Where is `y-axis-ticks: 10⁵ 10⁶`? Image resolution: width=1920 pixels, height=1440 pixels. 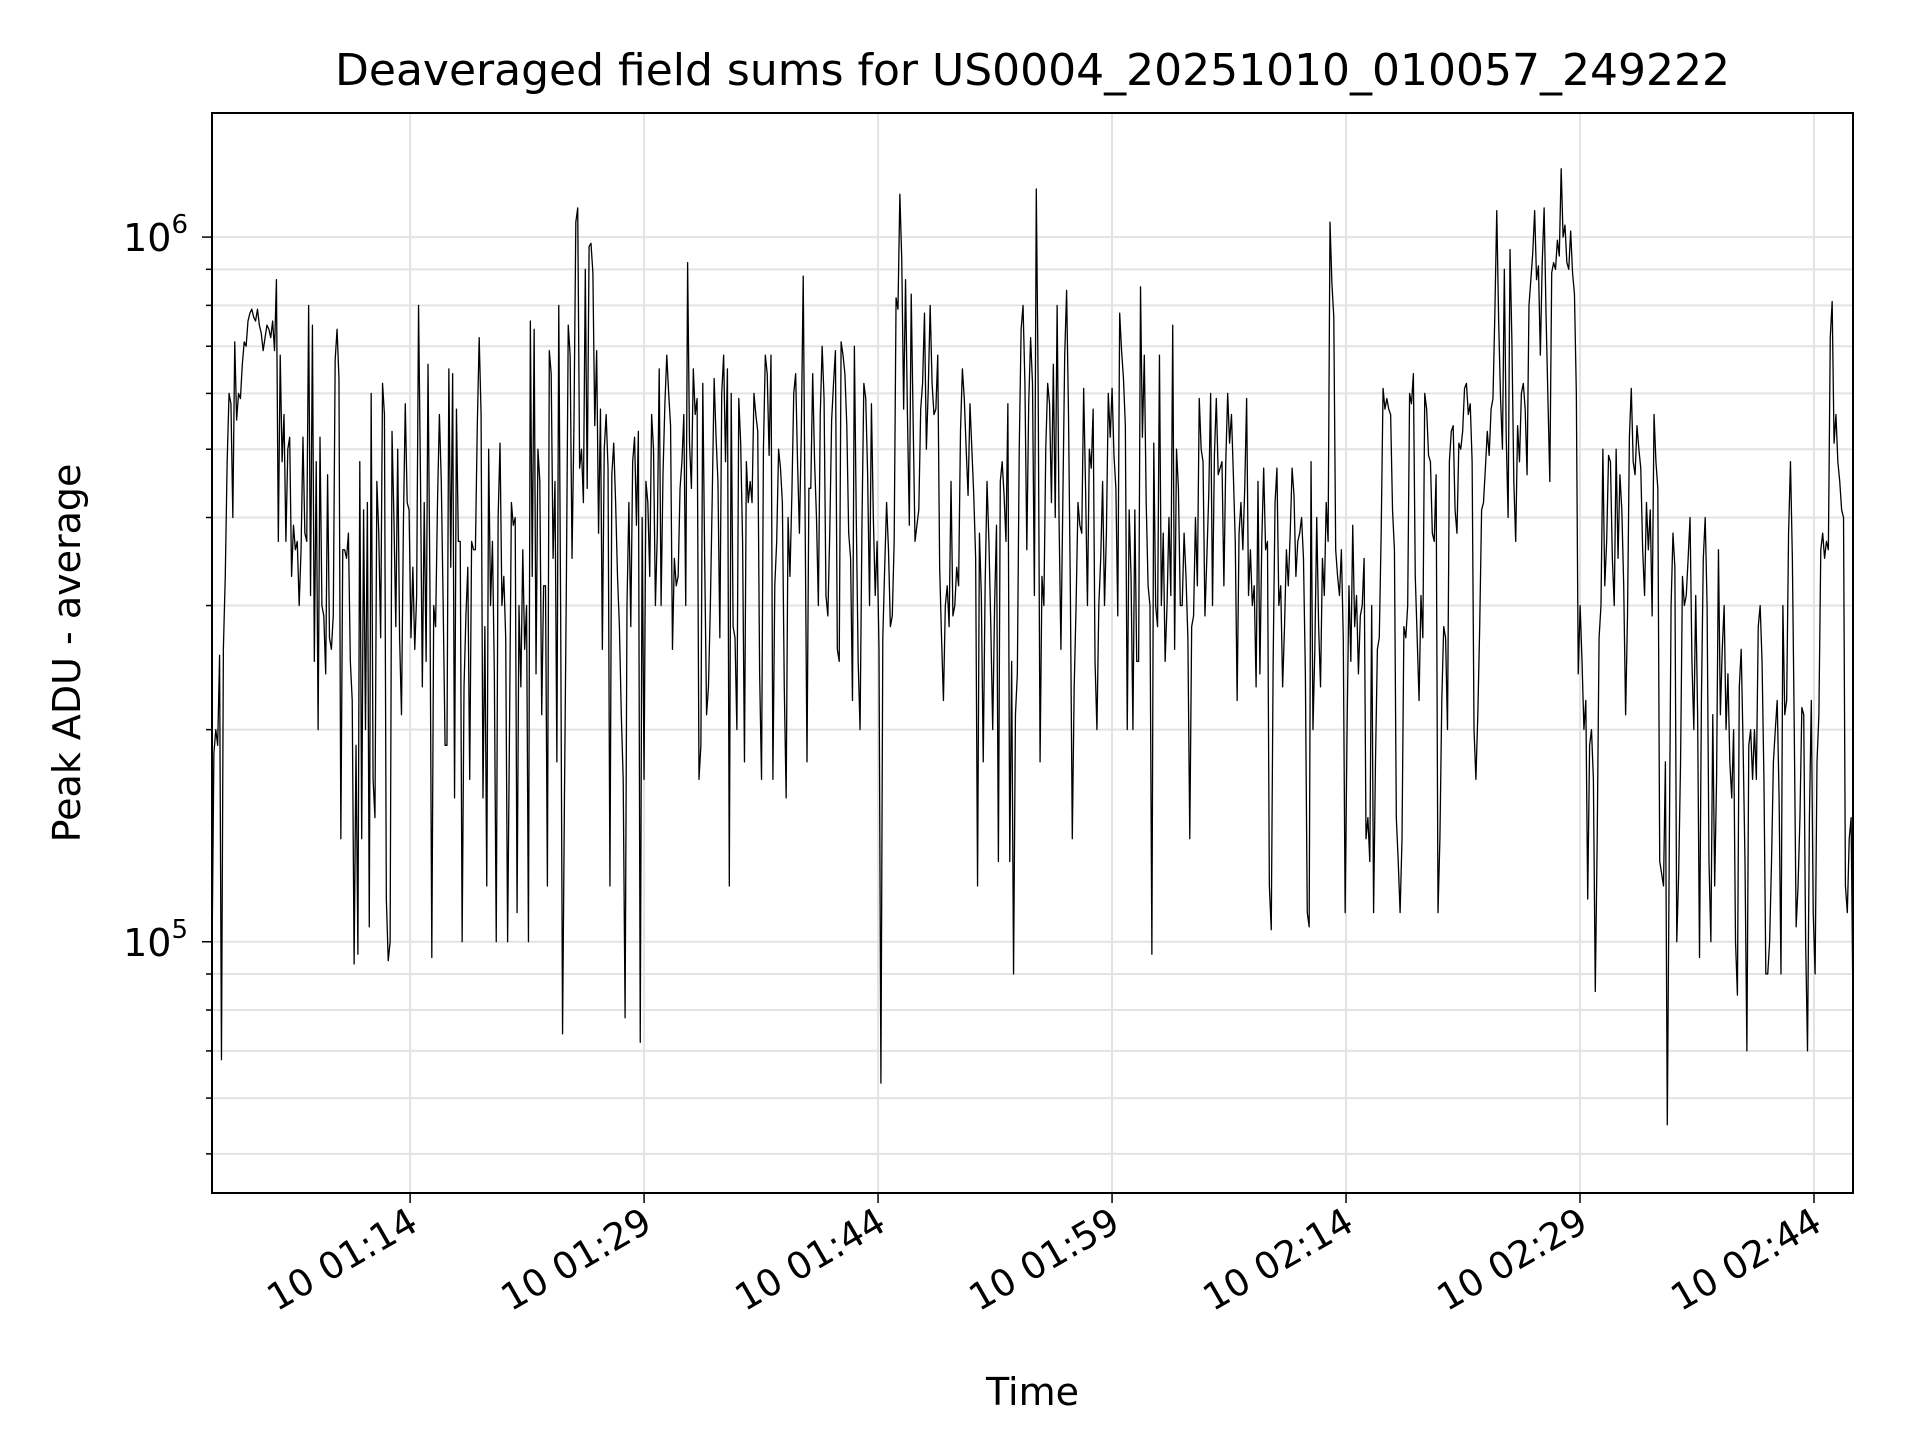 y-axis-ticks: 10⁵ 10⁶ is located at coordinates (167, 682).